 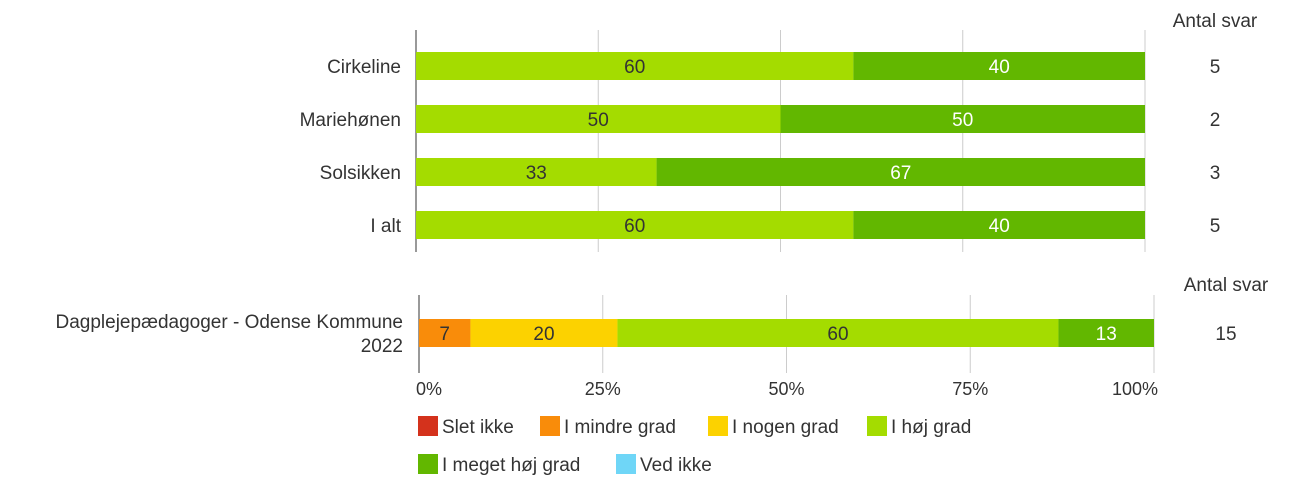 I want to click on legend-item-i-nogen-grad: I nogen grad, so click(x=773, y=427).